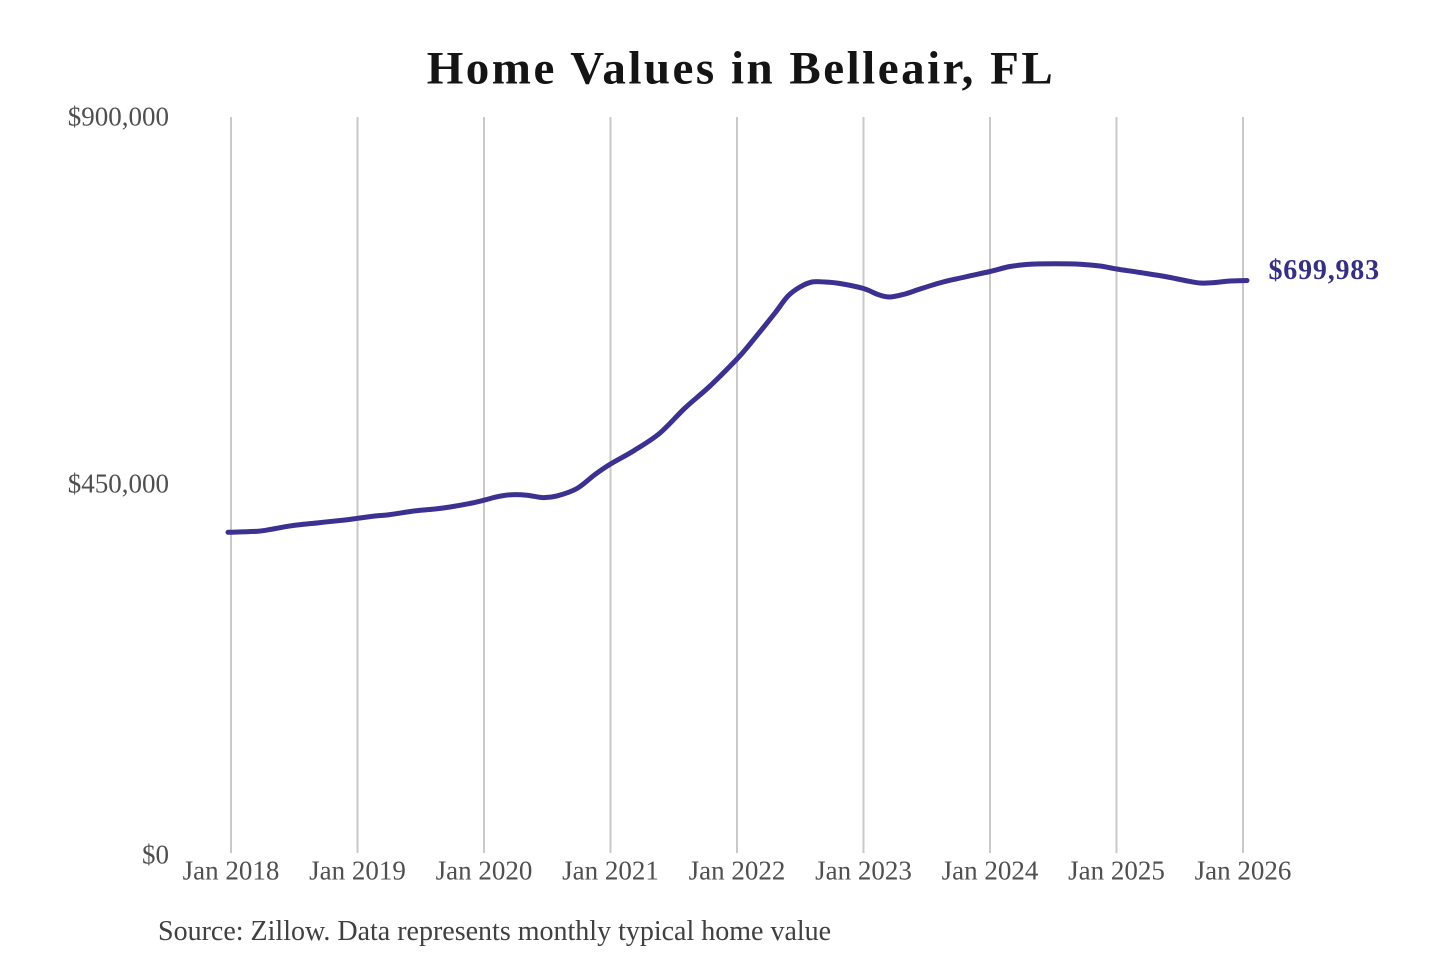 Image resolution: width=1440 pixels, height=960 pixels. Describe the element at coordinates (1243, 871) in the screenshot. I see `svg-text: Jan 2026` at that location.